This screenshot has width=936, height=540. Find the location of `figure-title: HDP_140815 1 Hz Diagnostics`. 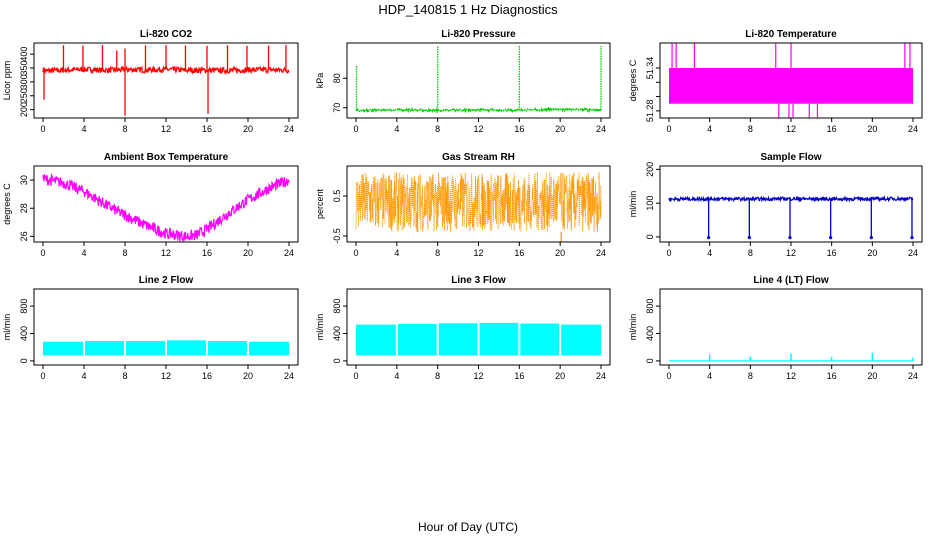

figure-title: HDP_140815 1 Hz Diagnostics is located at coordinates (468, 9).